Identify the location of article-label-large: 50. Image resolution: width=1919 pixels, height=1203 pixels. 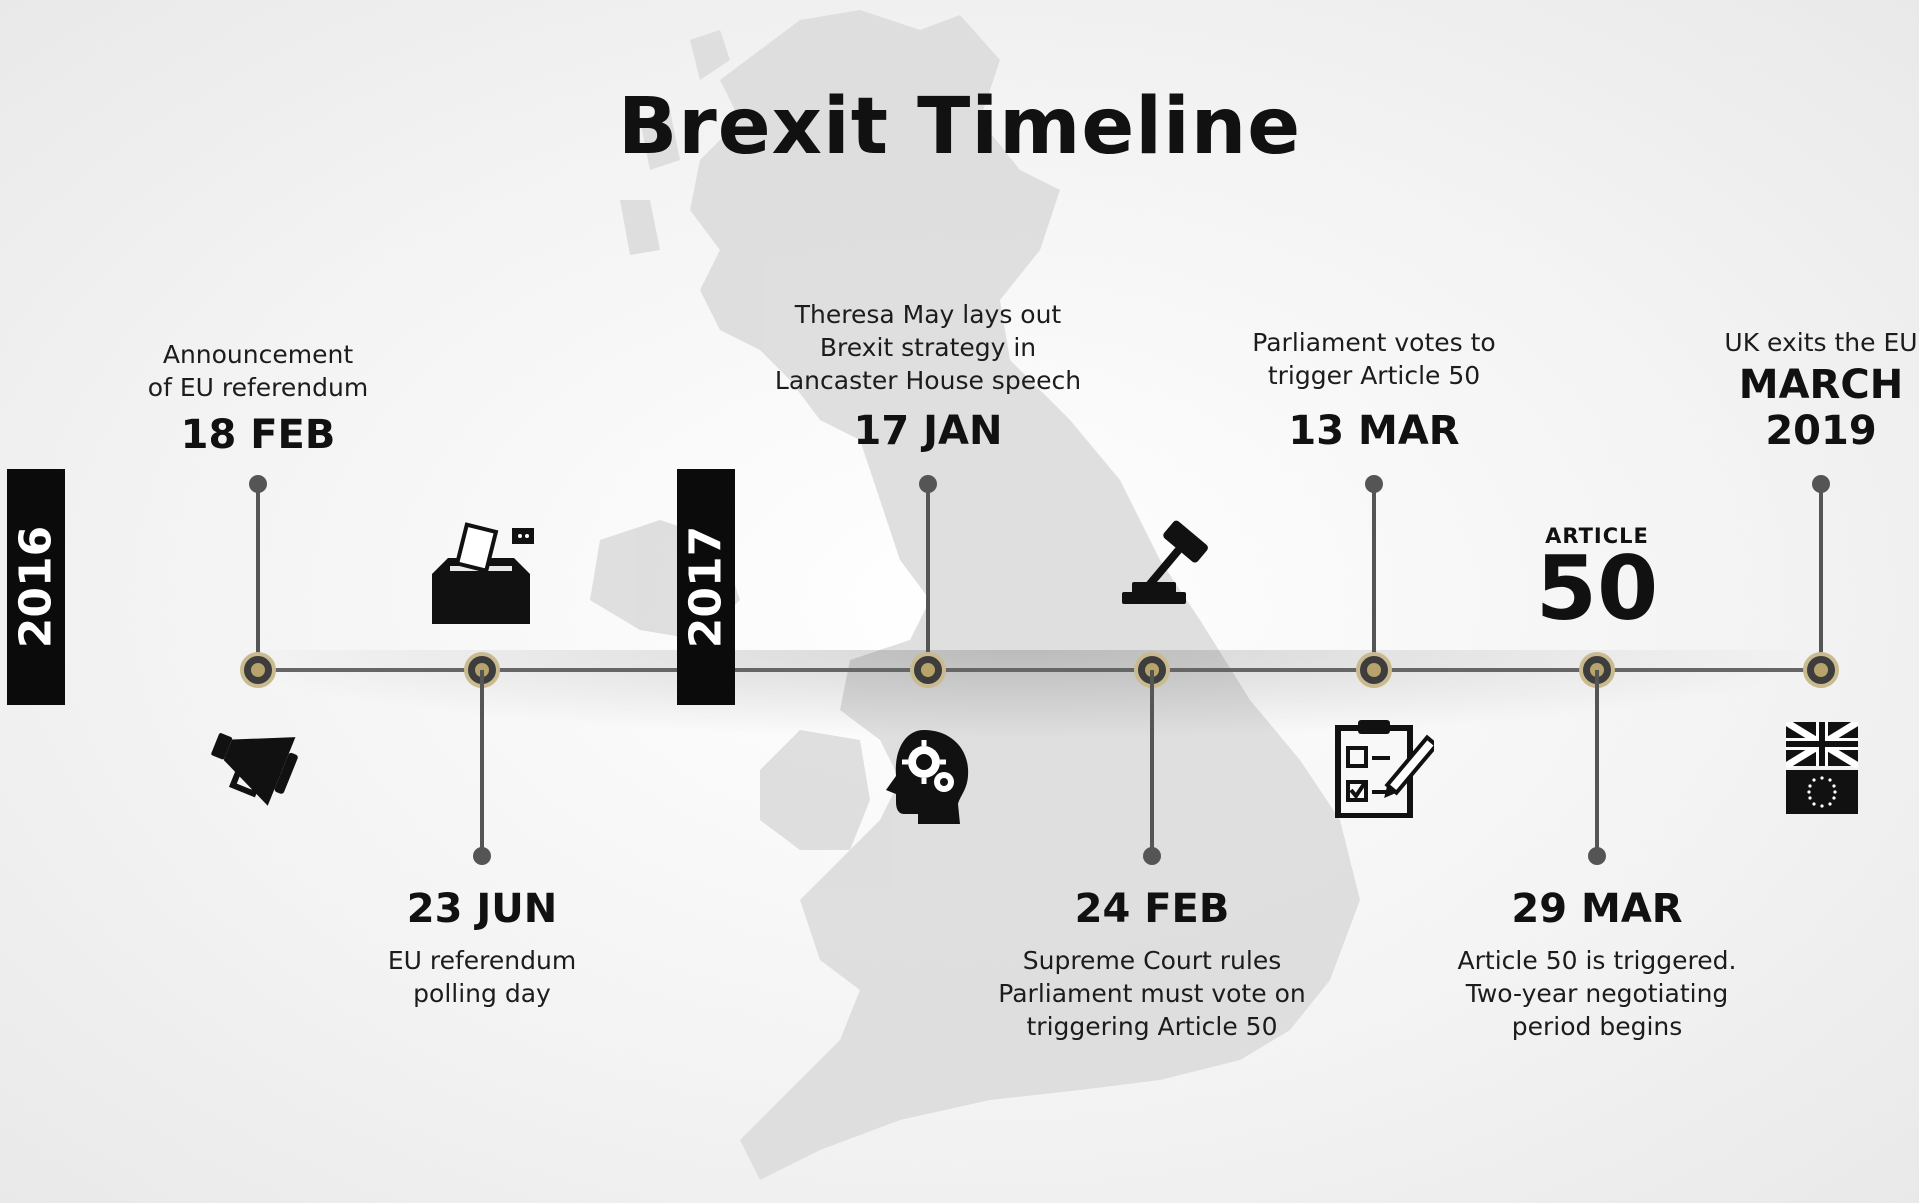
(1597, 588).